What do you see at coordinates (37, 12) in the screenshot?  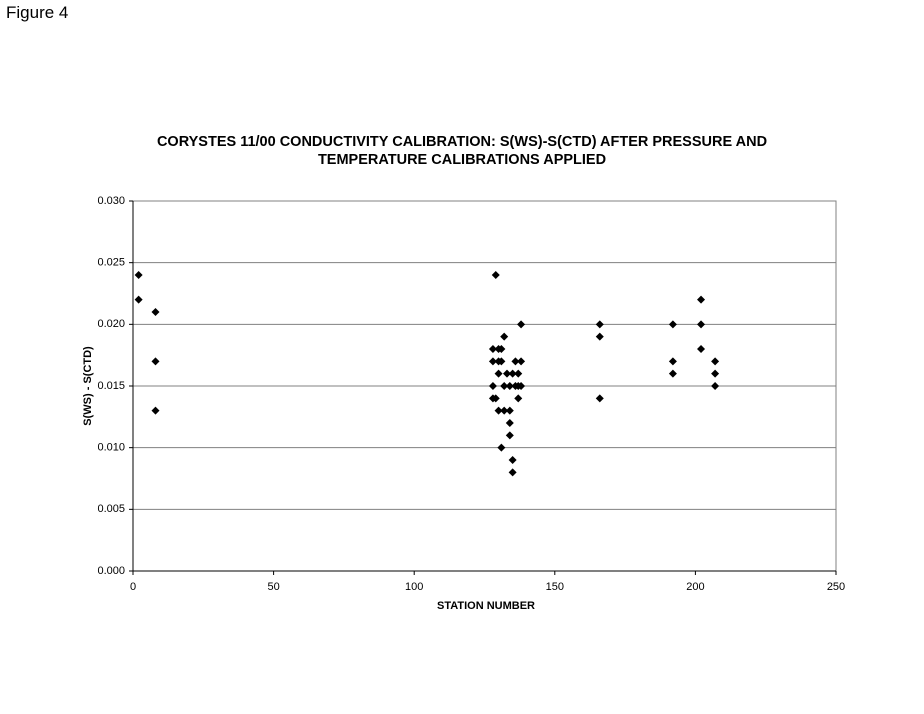 I see `figure-label: Figure 4` at bounding box center [37, 12].